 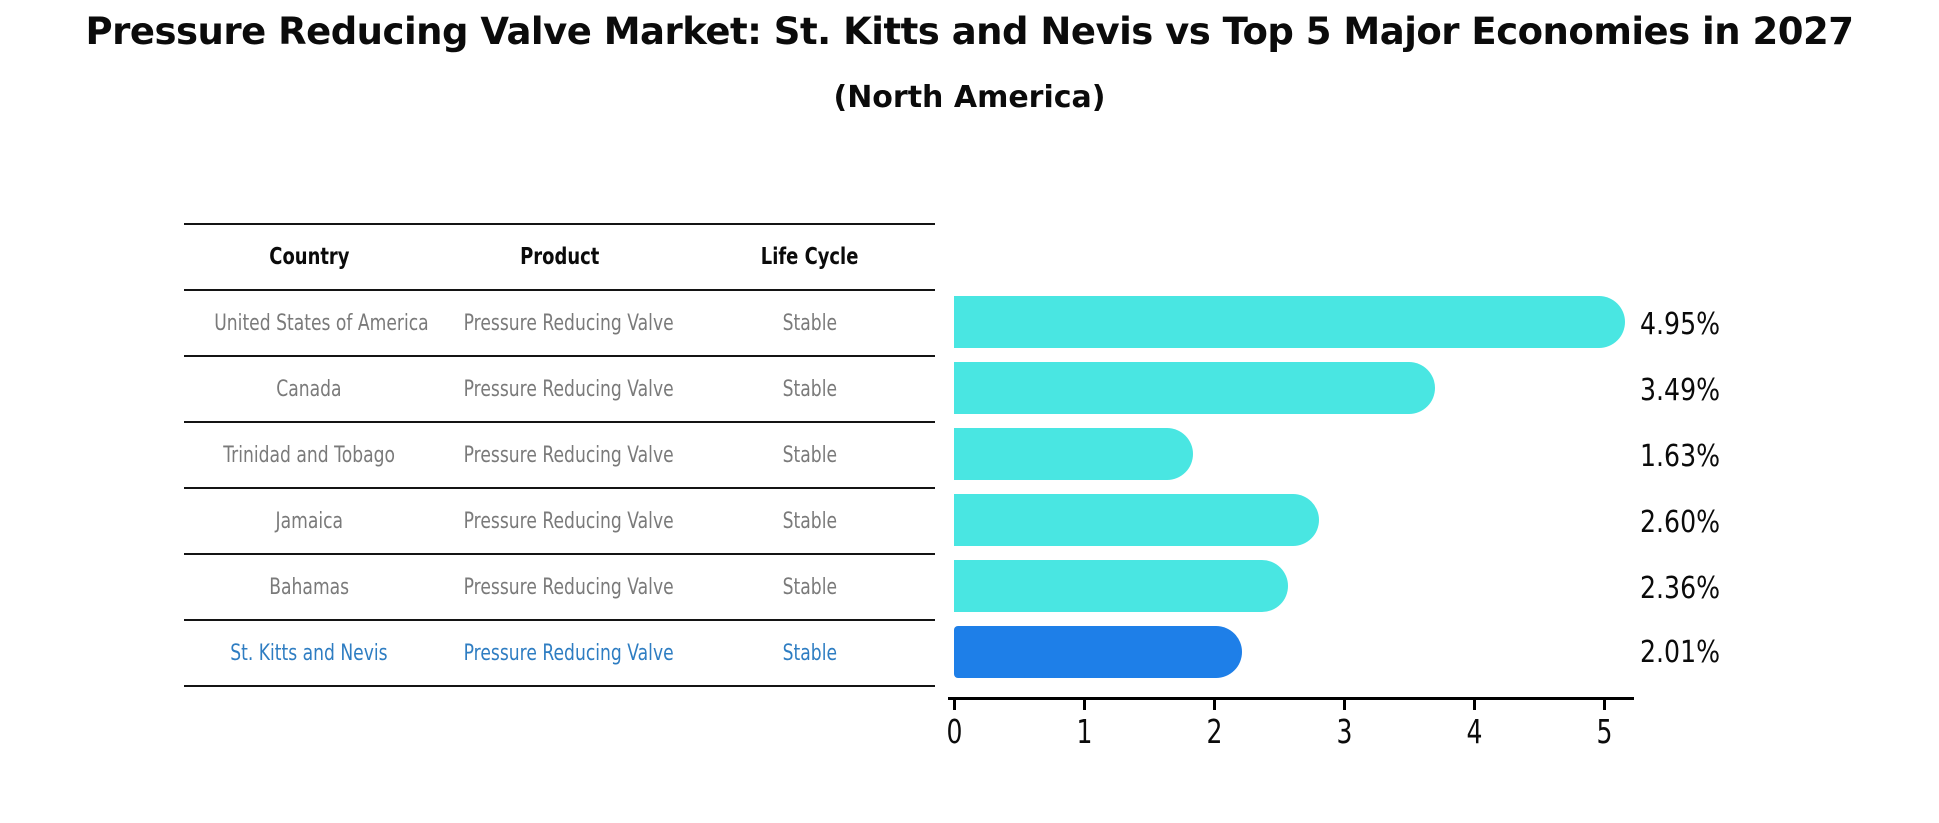 I want to click on x-axis-tick-label: 0, so click(x=954, y=731).